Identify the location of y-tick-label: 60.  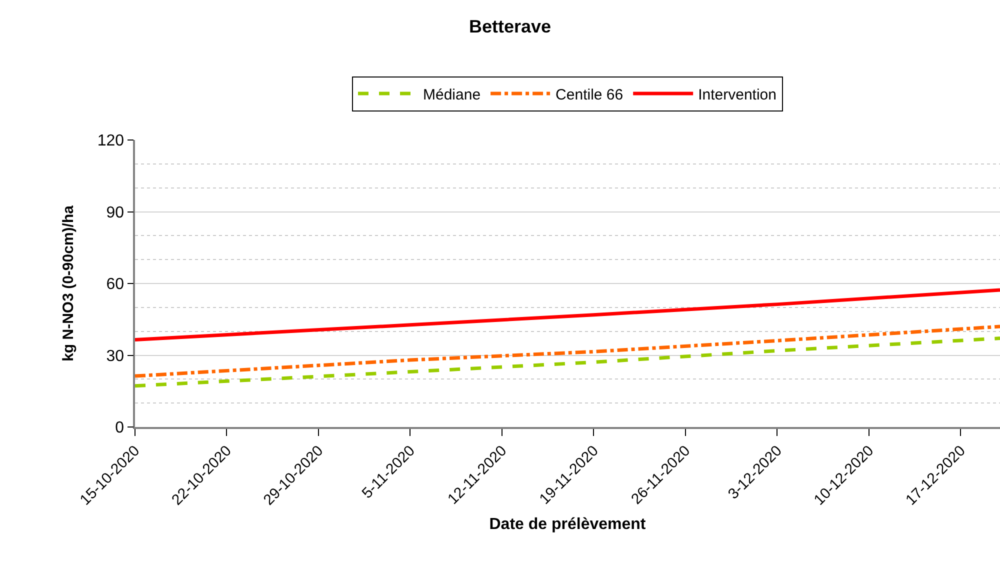
(115, 285).